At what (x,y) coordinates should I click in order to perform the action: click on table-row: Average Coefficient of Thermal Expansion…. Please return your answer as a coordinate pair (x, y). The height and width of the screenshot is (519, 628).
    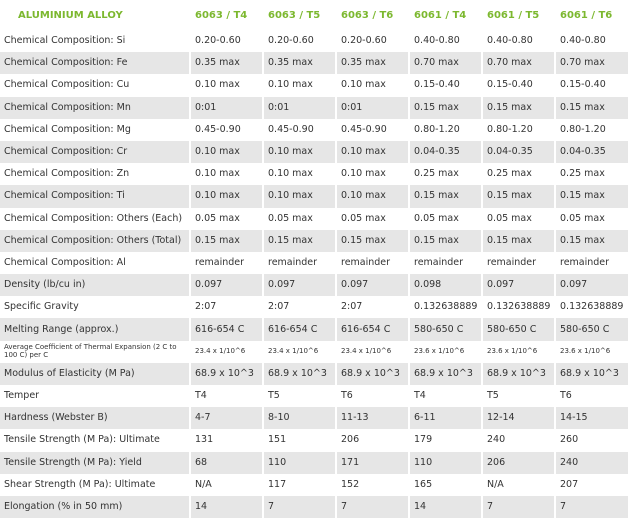
    Looking at the image, I should click on (314, 351).